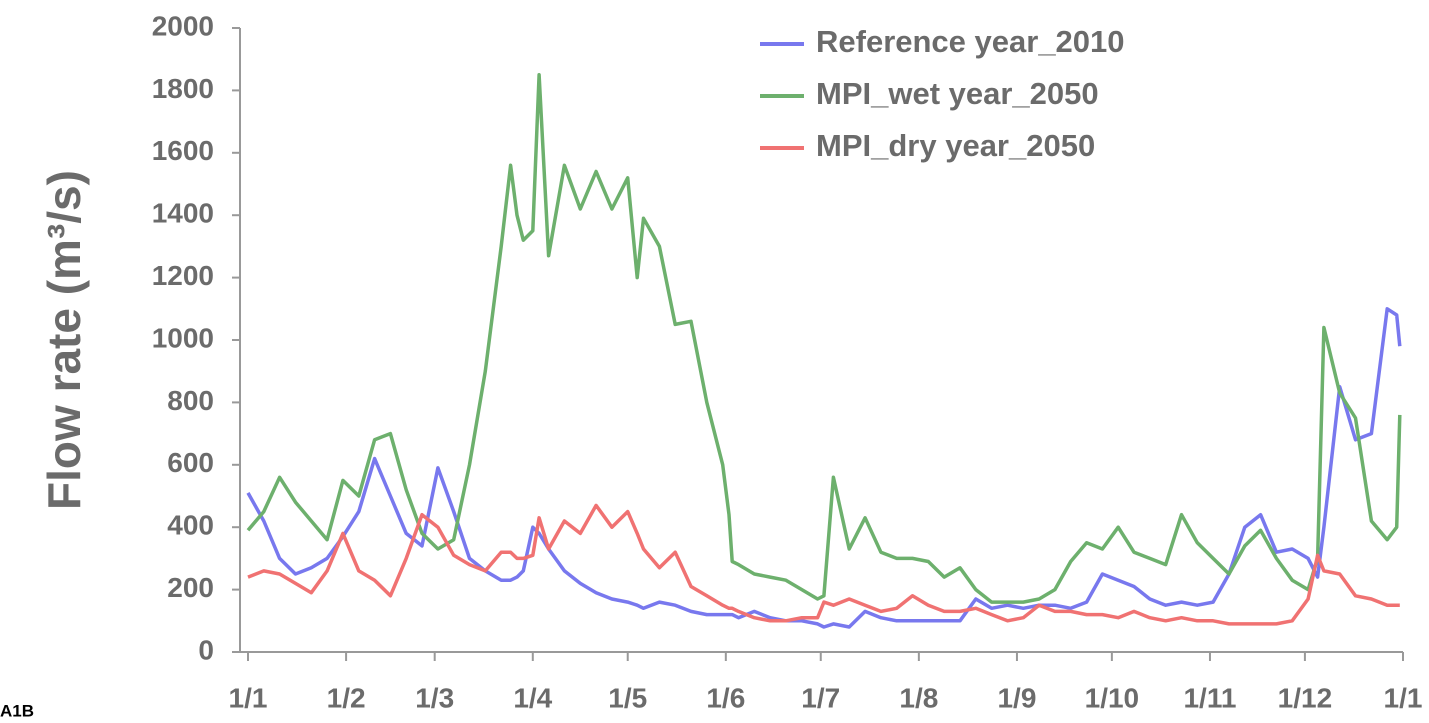 The width and height of the screenshot is (1429, 723). Describe the element at coordinates (434, 697) in the screenshot. I see `x-tick-label: 1/3` at that location.